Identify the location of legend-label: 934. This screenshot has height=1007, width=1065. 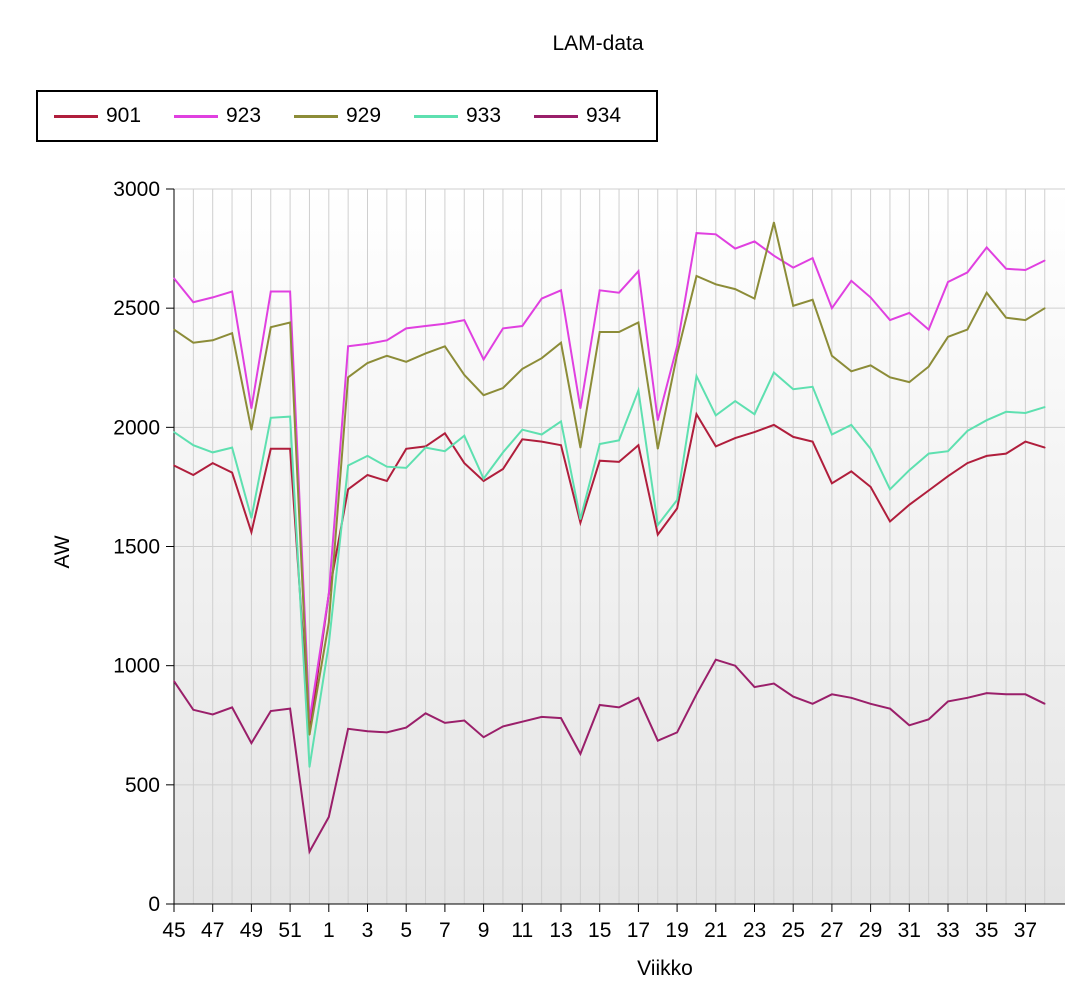
(604, 115).